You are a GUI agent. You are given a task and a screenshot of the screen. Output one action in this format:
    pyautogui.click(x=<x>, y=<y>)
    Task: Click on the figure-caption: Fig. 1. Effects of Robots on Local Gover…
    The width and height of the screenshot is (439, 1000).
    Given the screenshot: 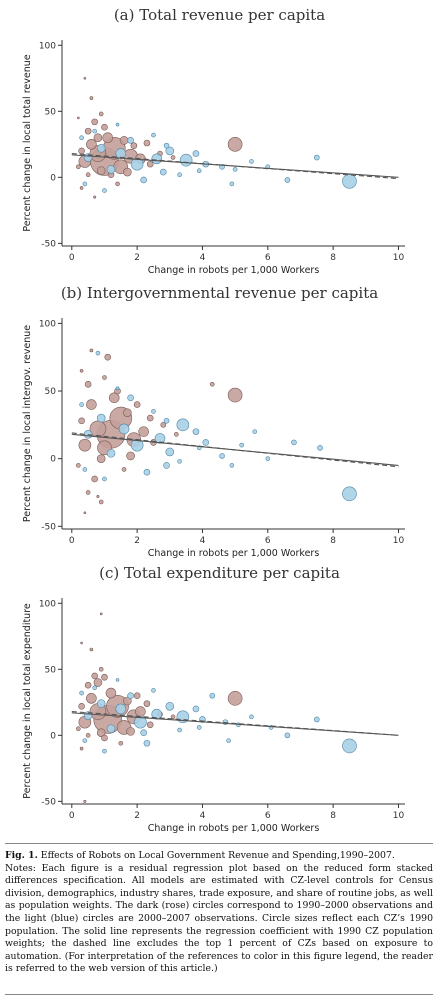 What is the action you would take?
    pyautogui.click(x=219, y=913)
    